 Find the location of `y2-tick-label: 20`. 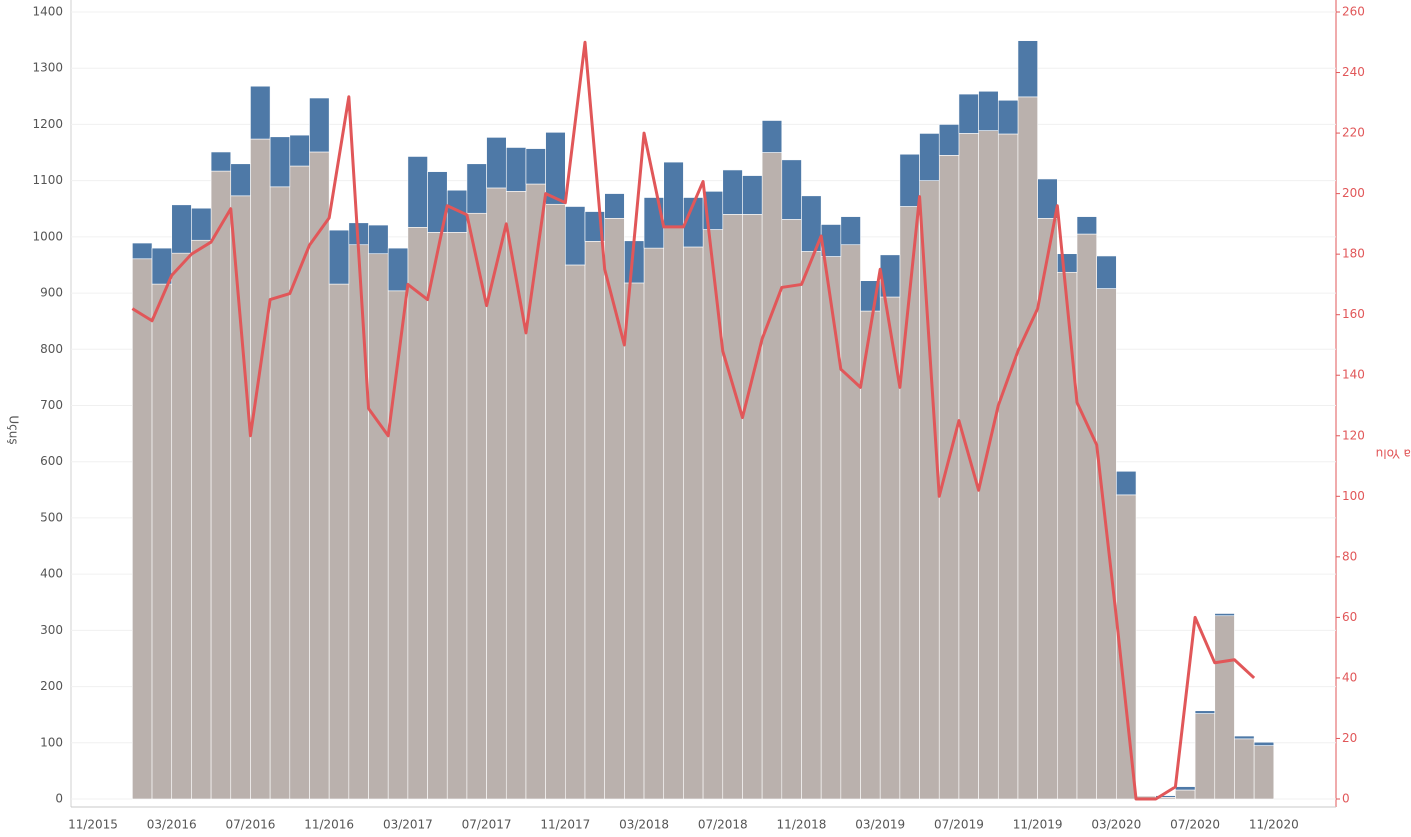

y2-tick-label: 20 is located at coordinates (1349, 738).